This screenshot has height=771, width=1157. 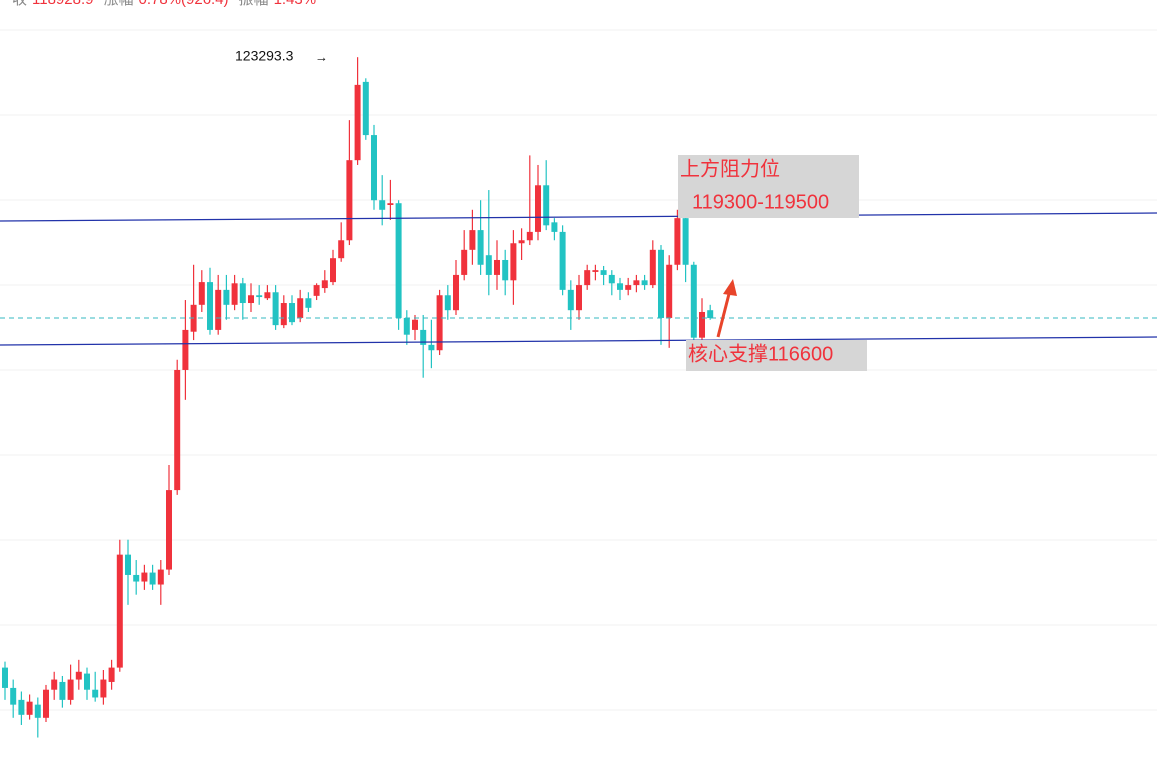 What do you see at coordinates (254, 4) in the screenshot?
I see `stat-label: 振幅` at bounding box center [254, 4].